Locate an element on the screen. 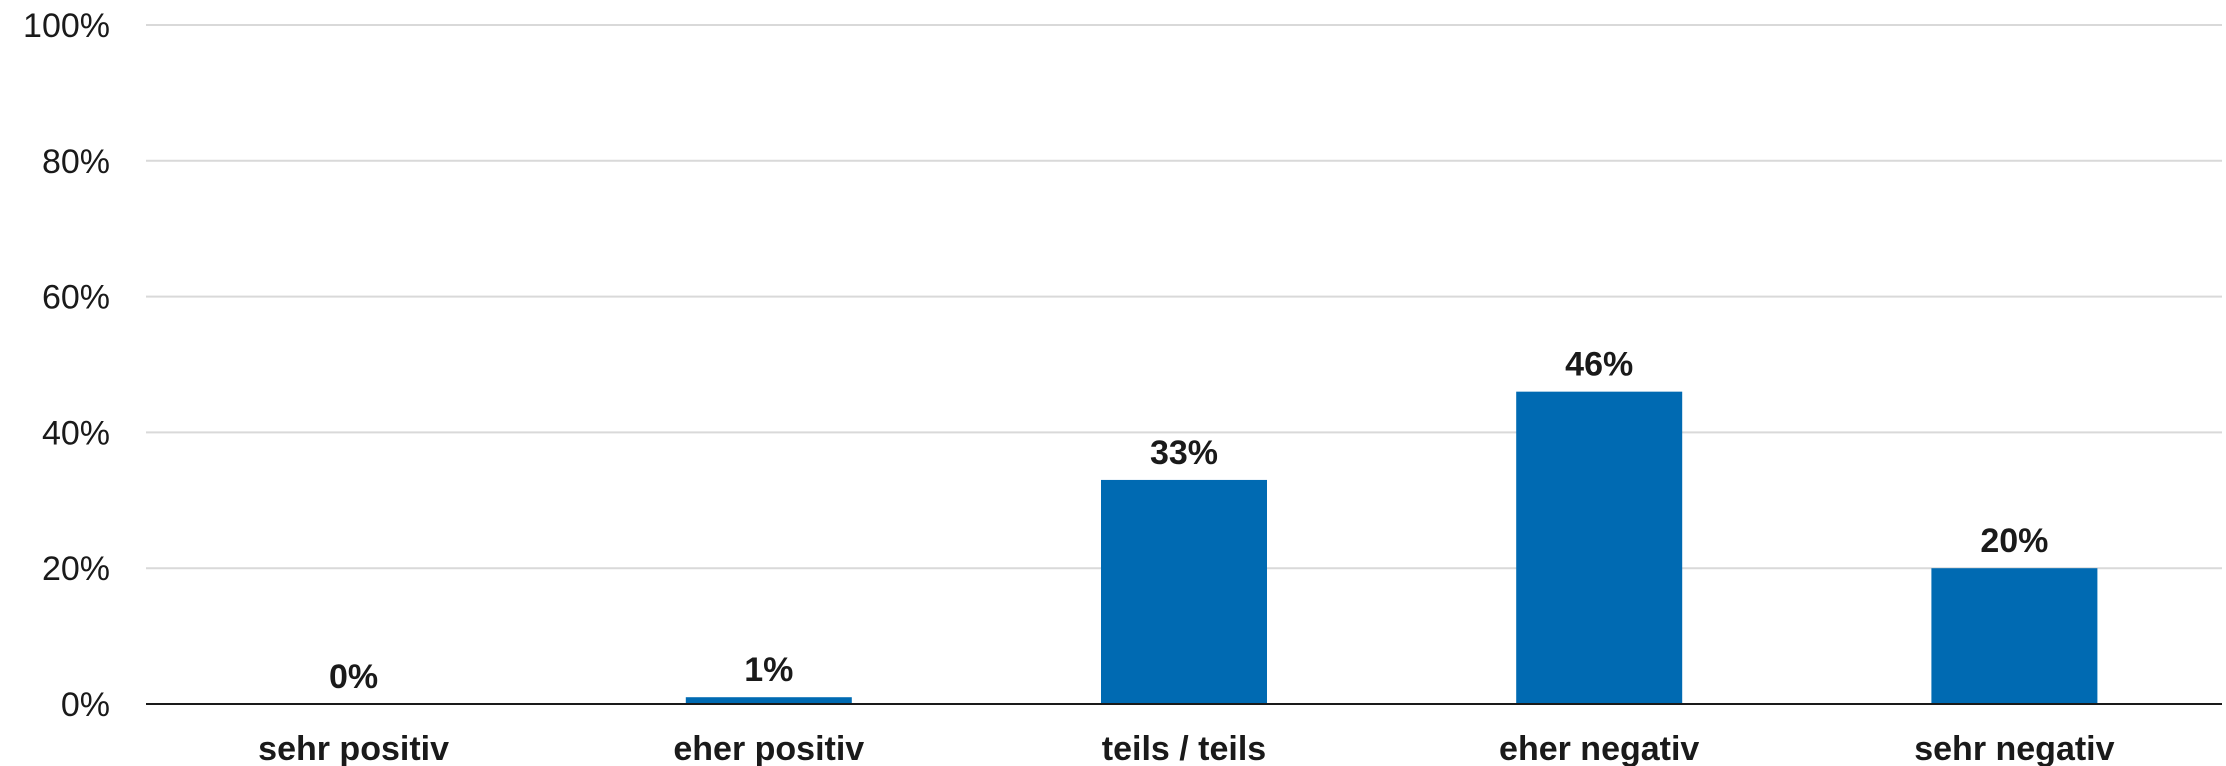 The width and height of the screenshot is (2226, 766). data-label: 46% is located at coordinates (1599, 365).